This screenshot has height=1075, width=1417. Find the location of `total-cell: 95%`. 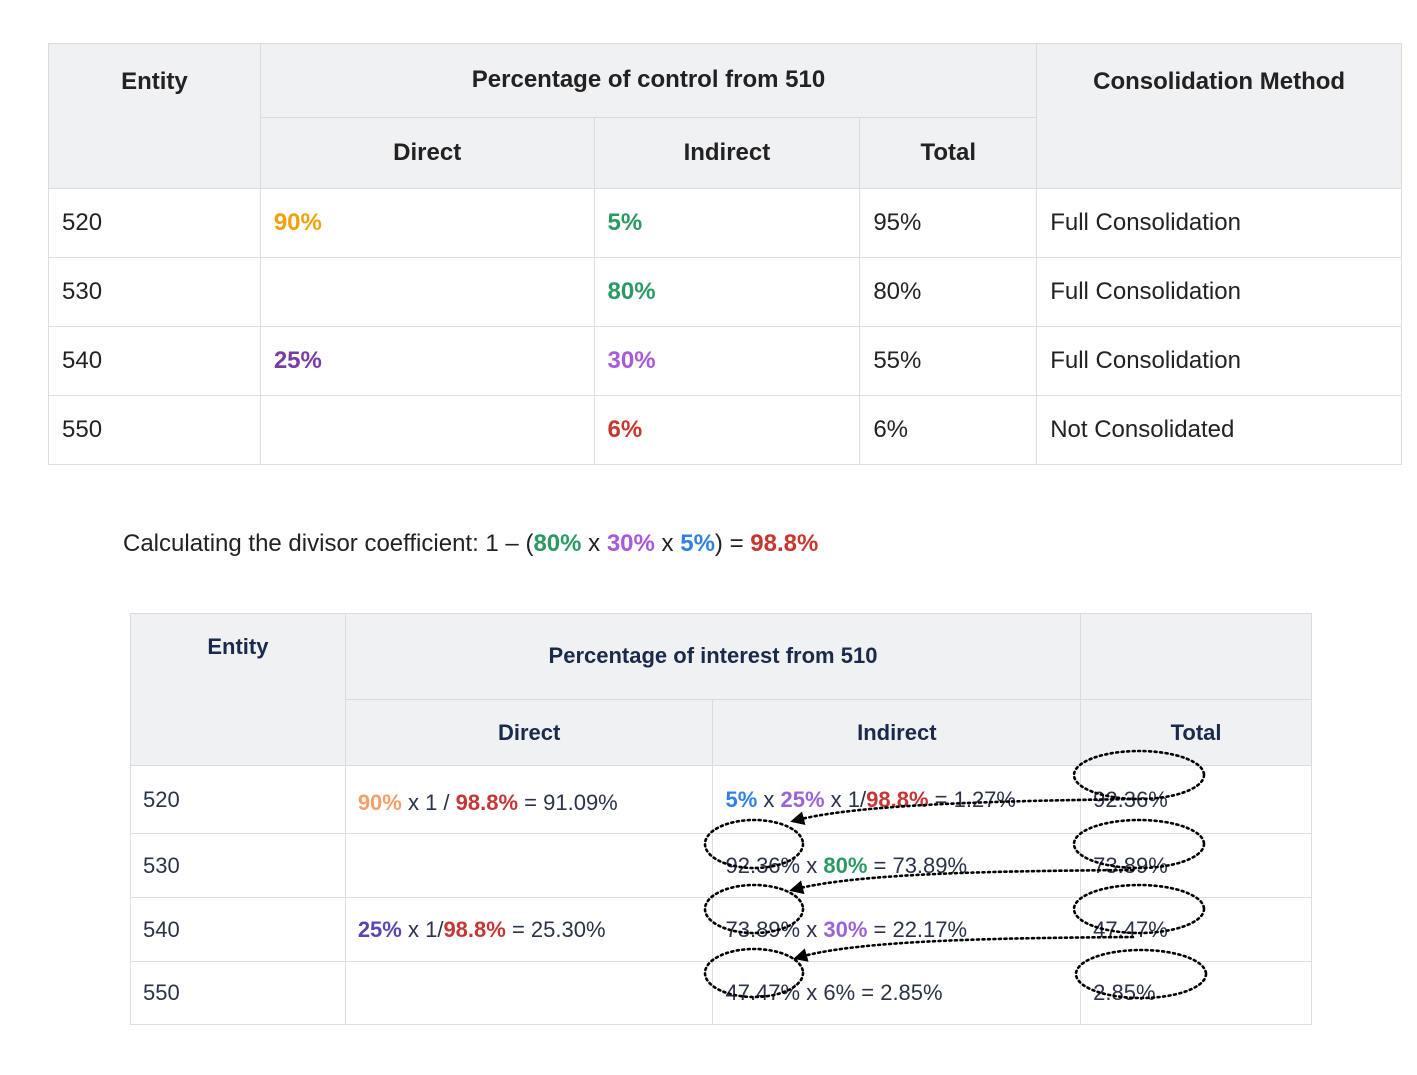

total-cell: 95% is located at coordinates (948, 223).